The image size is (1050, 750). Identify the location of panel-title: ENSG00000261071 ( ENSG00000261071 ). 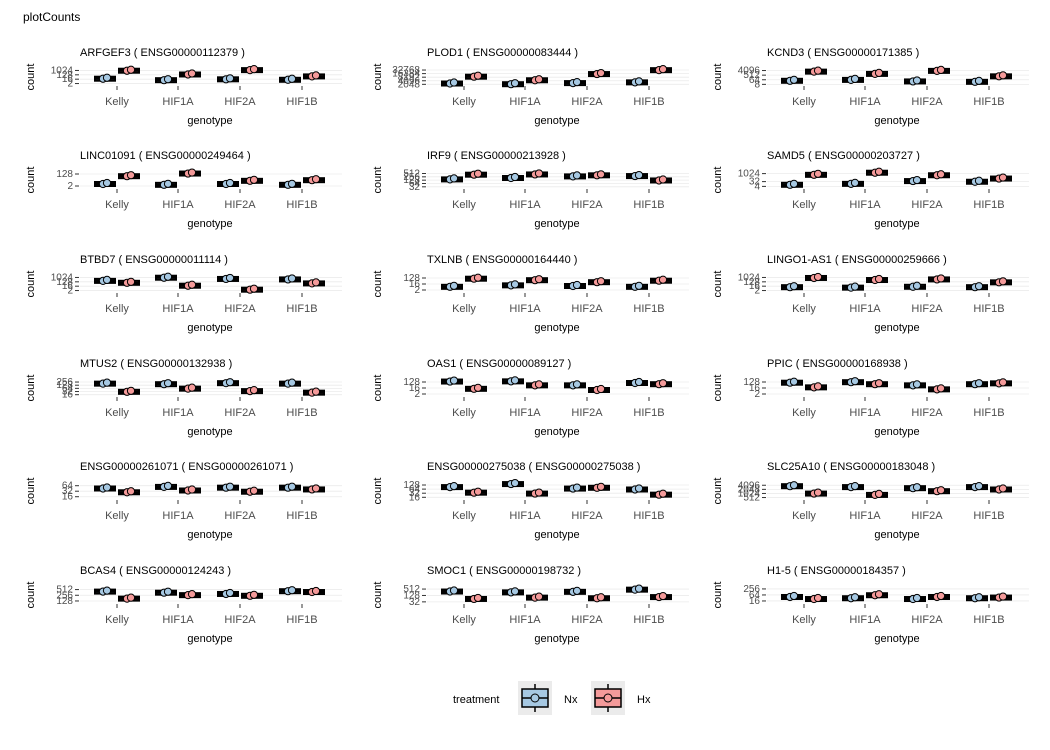
(186, 467).